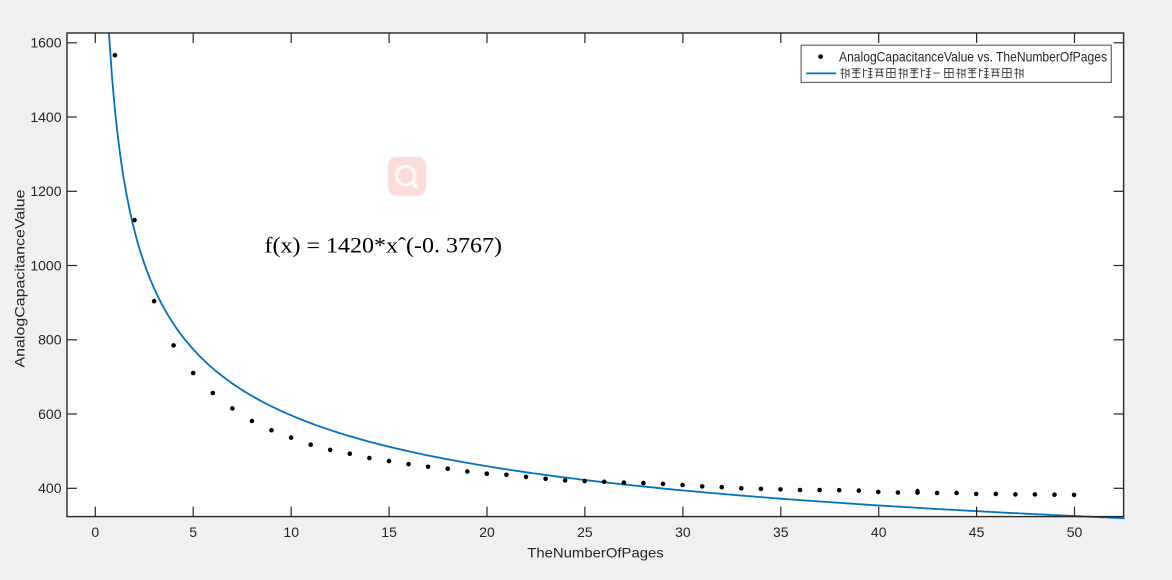  What do you see at coordinates (487, 532) in the screenshot?
I see `svg-text: 20` at bounding box center [487, 532].